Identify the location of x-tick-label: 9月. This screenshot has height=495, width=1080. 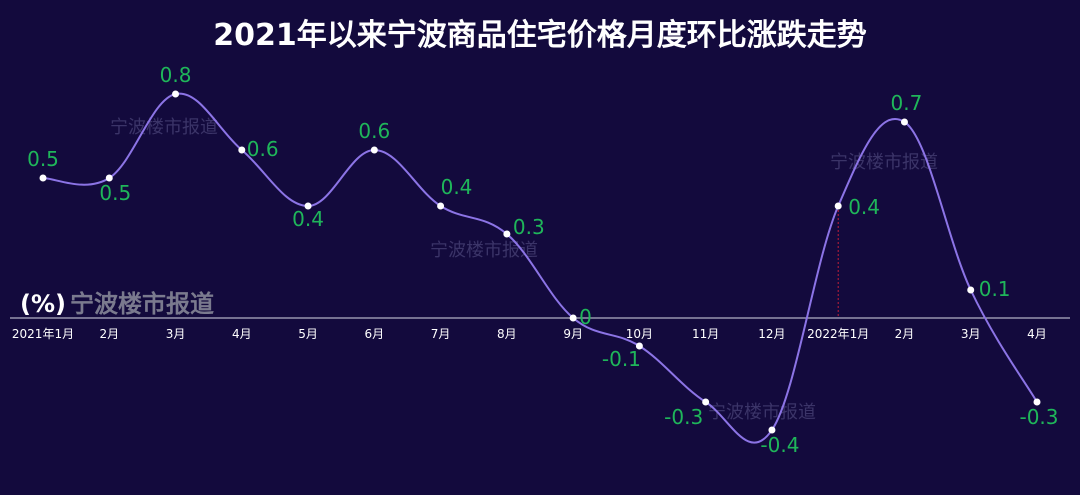
(573, 334).